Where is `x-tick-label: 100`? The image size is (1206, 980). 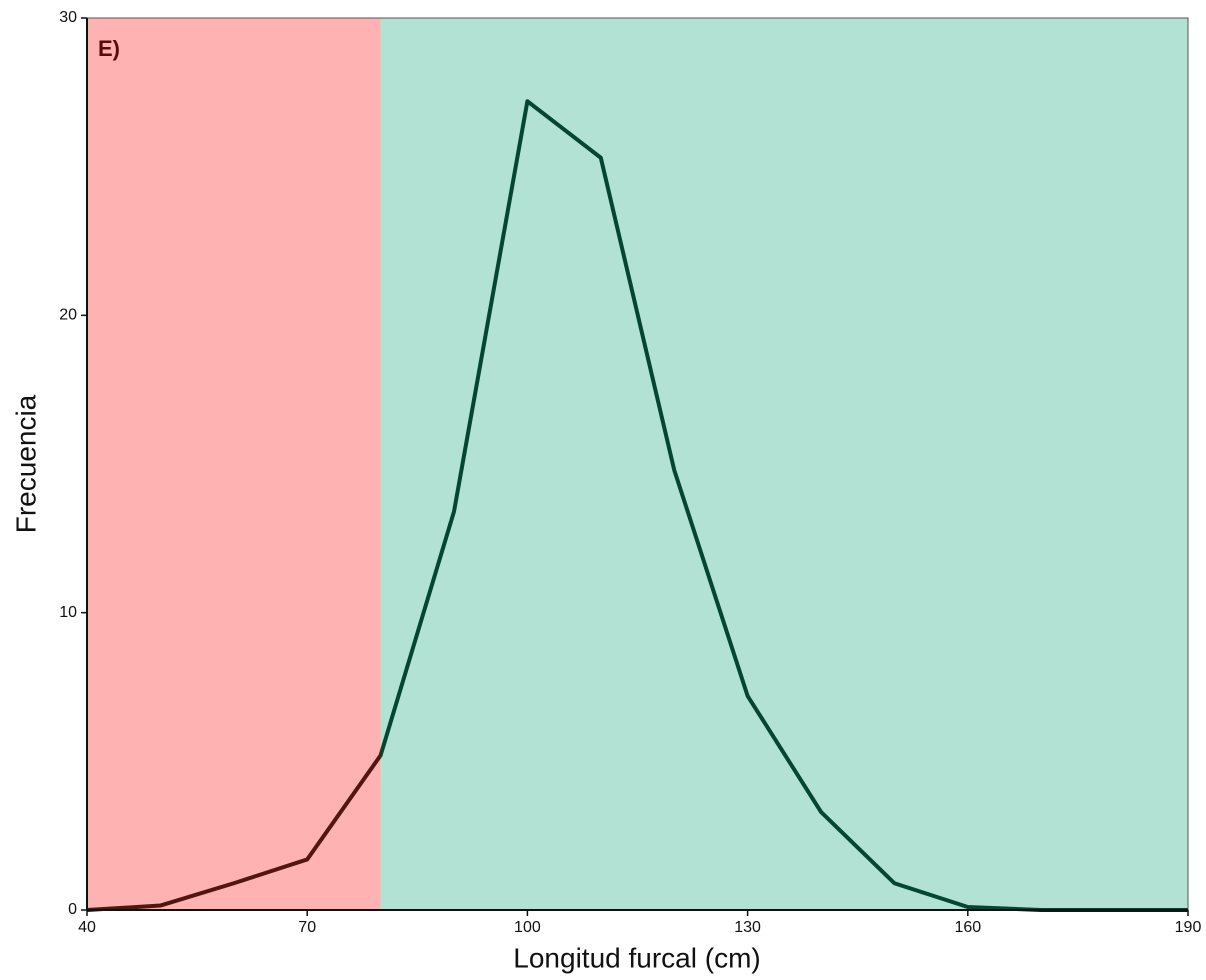
x-tick-label: 100 is located at coordinates (527, 927).